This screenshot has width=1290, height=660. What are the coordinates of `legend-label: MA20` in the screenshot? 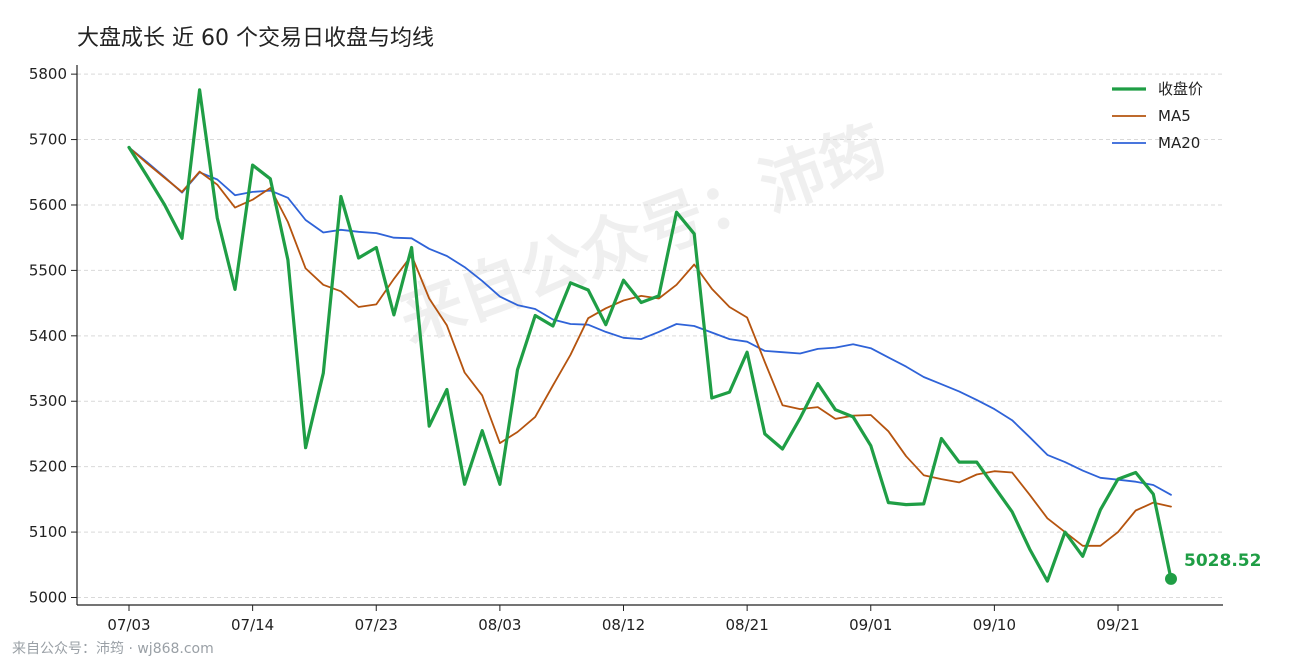 It's located at (1179, 143).